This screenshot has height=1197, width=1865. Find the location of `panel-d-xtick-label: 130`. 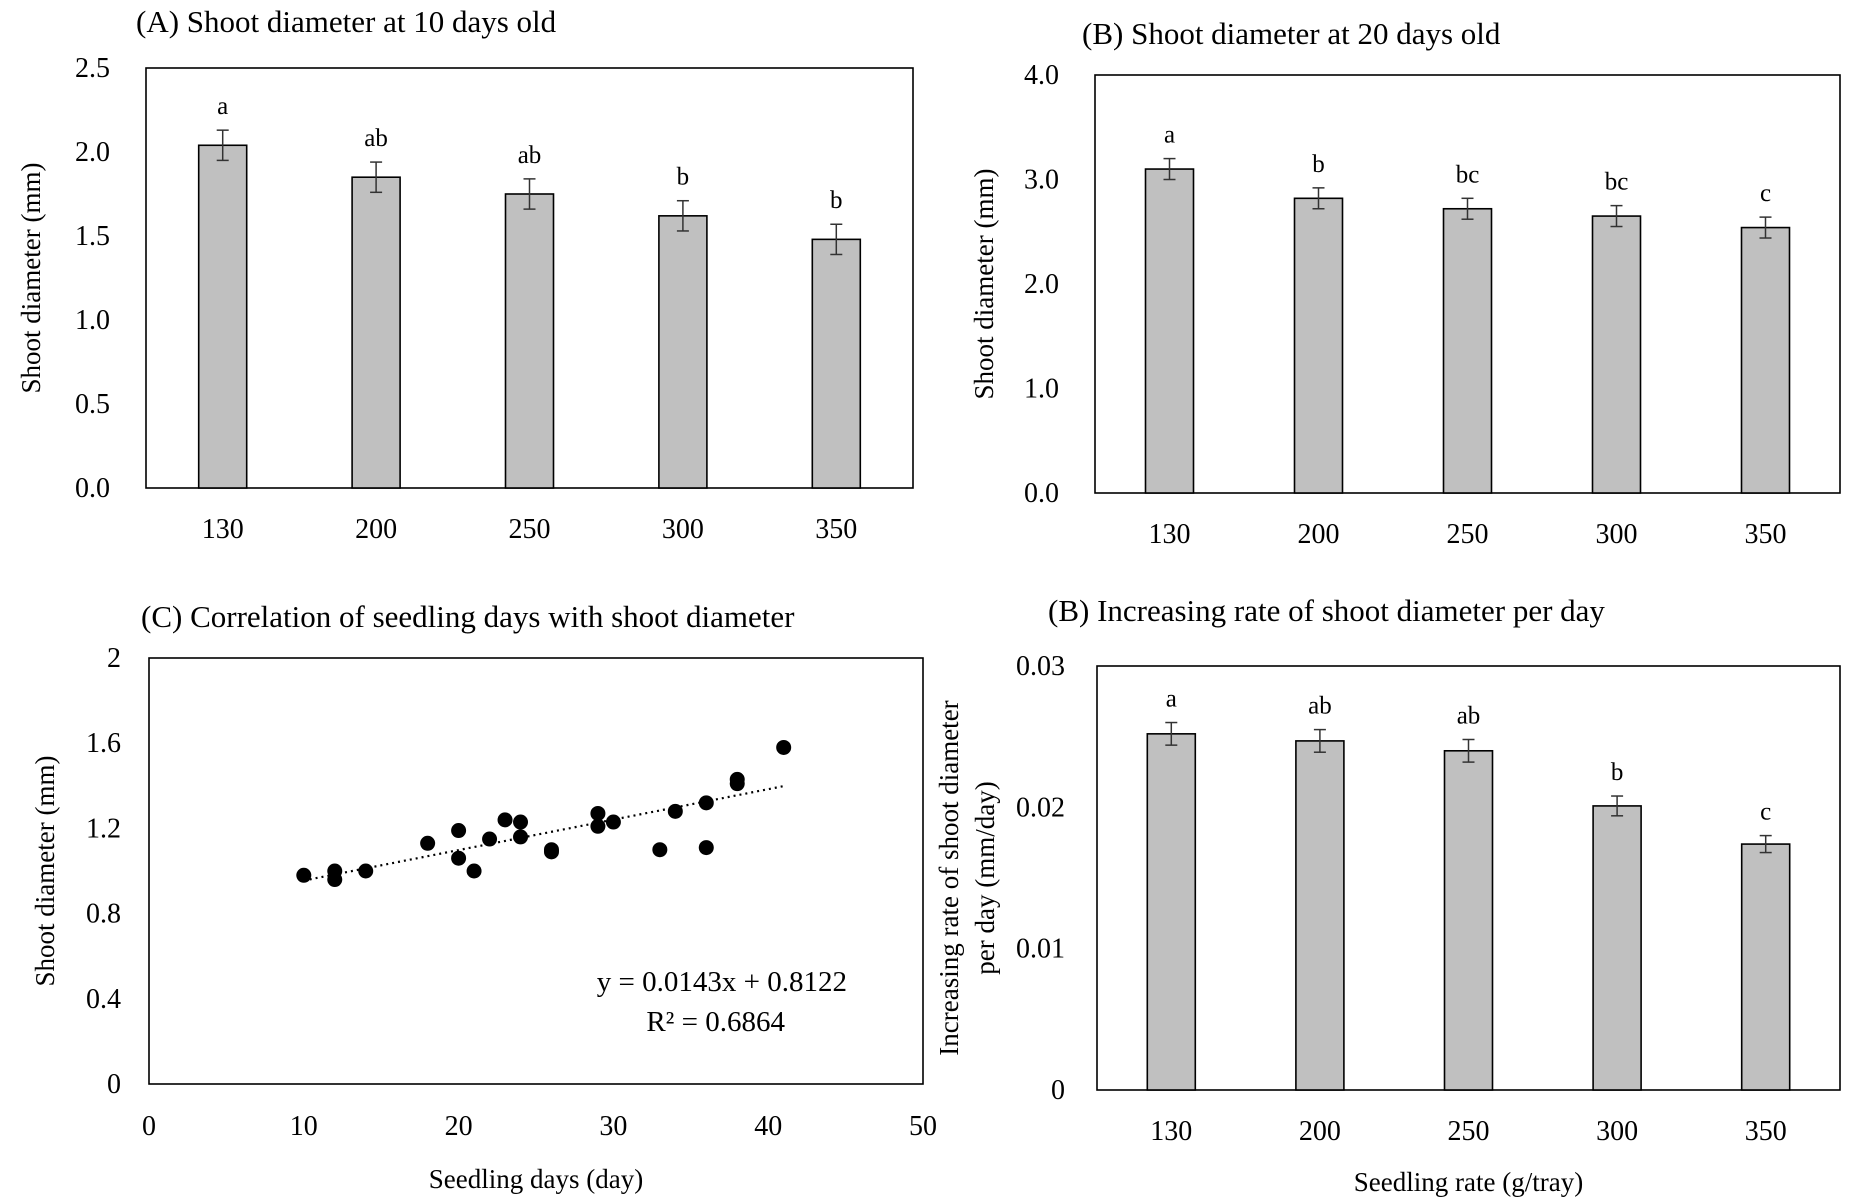

panel-d-xtick-label: 130 is located at coordinates (1171, 1131).